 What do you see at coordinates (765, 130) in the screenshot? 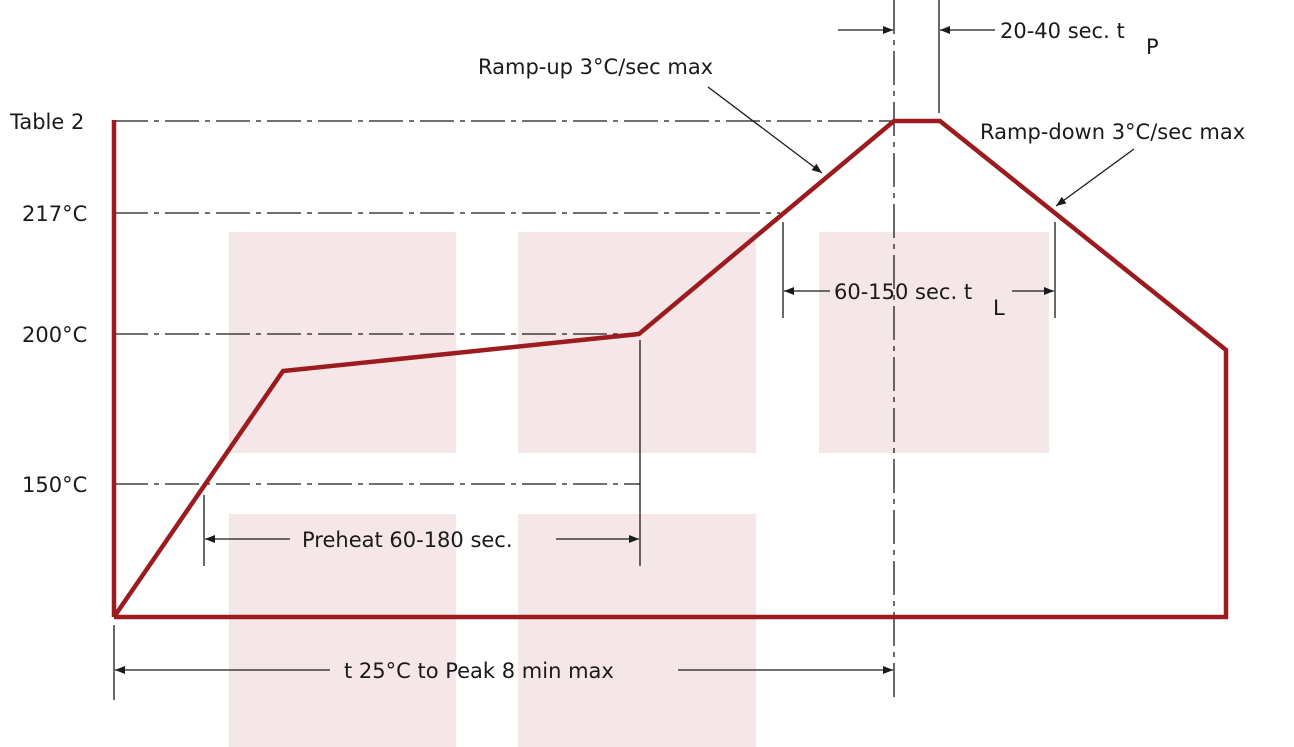
I see `ramp-up-leader-arrow` at bounding box center [765, 130].